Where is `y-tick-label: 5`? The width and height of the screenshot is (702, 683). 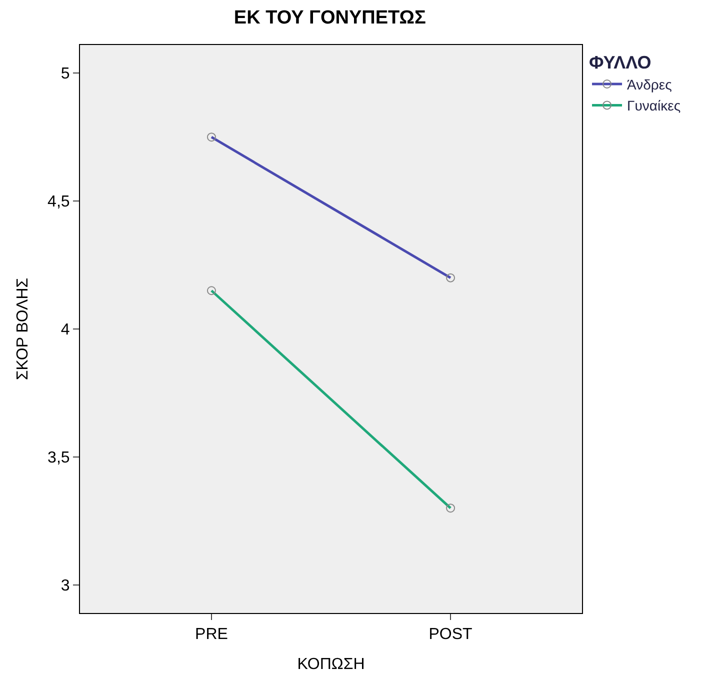
y-tick-label: 5 is located at coordinates (65, 74).